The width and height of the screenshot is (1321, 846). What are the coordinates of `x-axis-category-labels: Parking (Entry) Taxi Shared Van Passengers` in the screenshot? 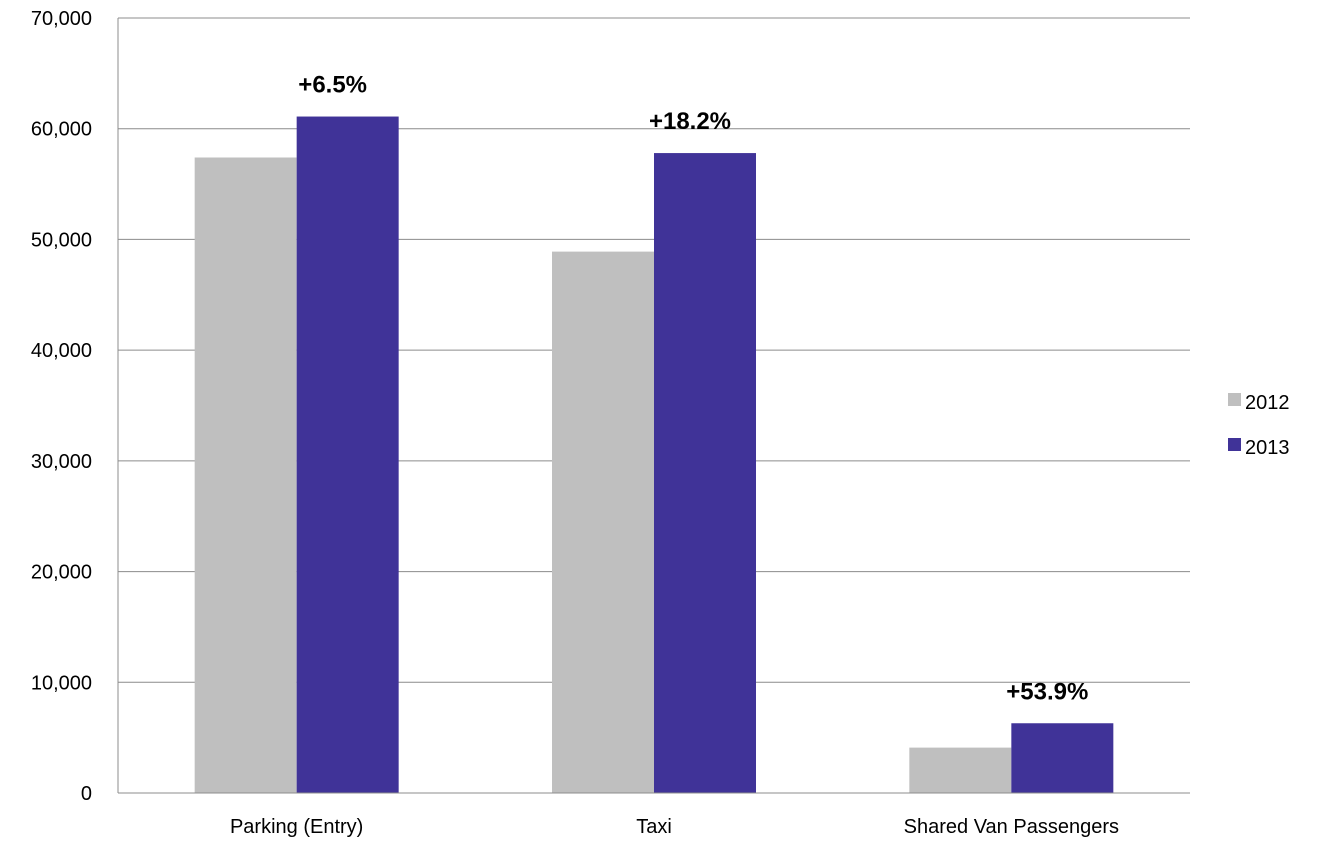 It's located at (674, 827).